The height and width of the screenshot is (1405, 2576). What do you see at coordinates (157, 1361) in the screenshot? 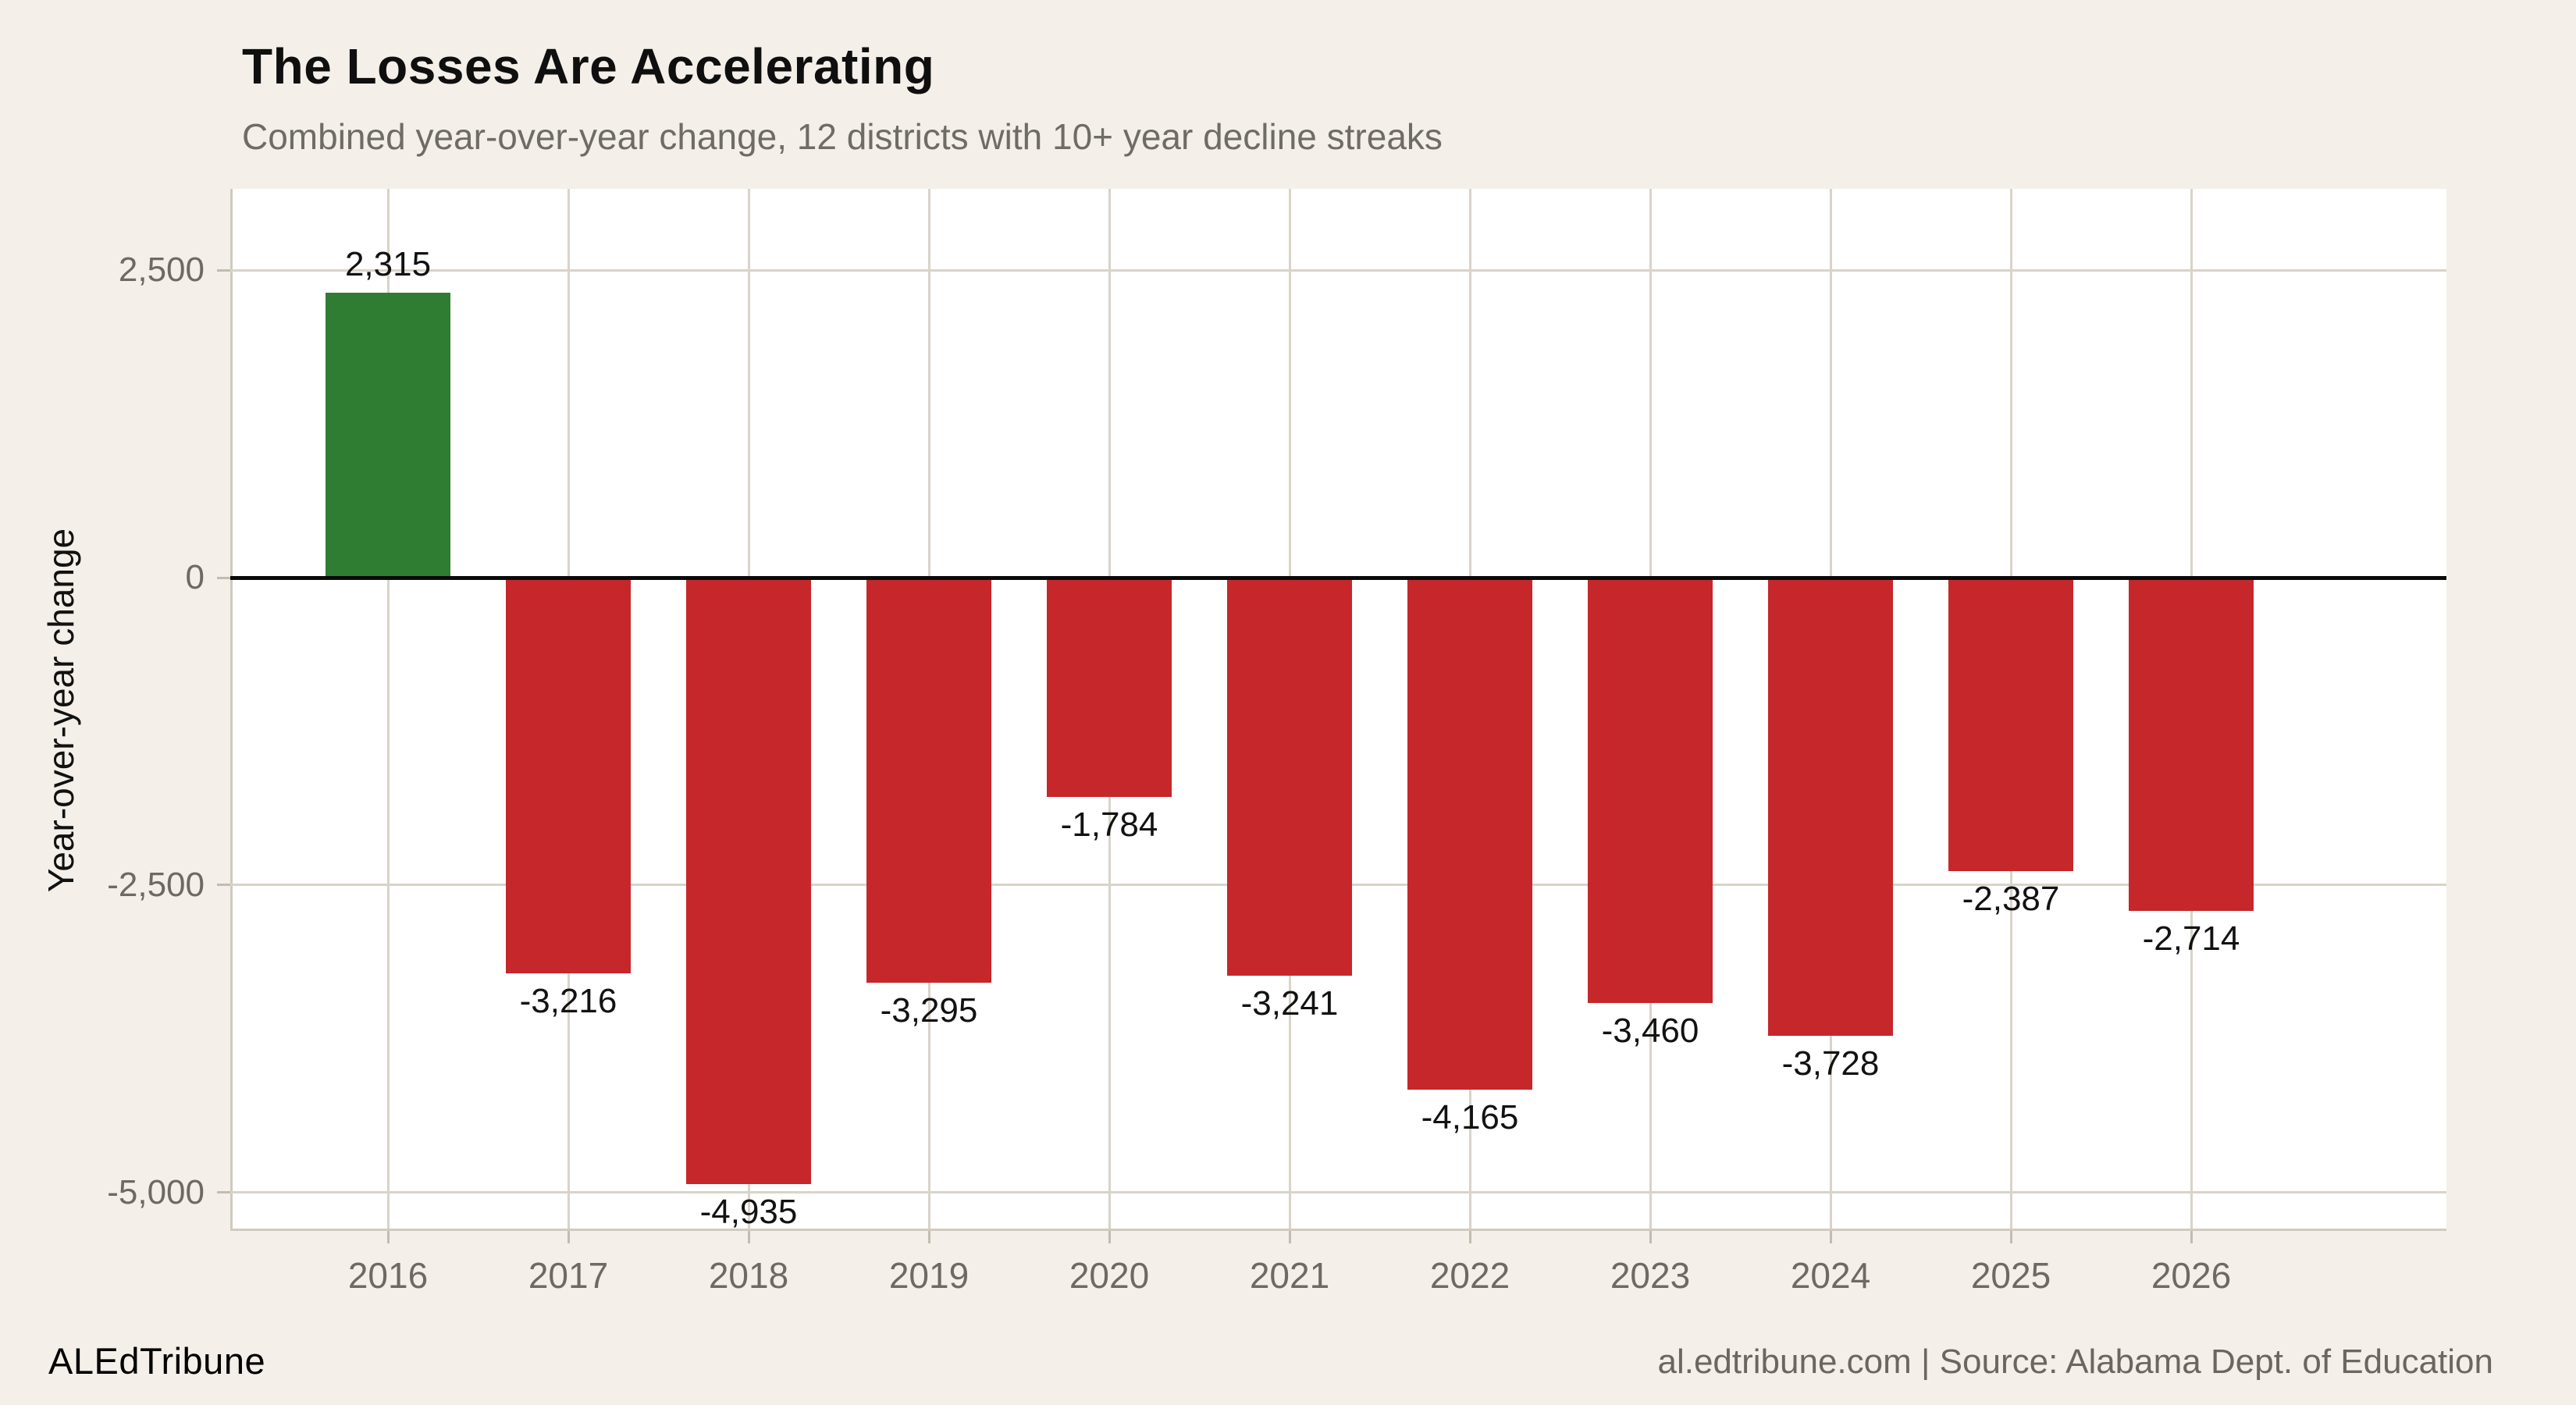
I see `brand-logo: ALEdTribune` at bounding box center [157, 1361].